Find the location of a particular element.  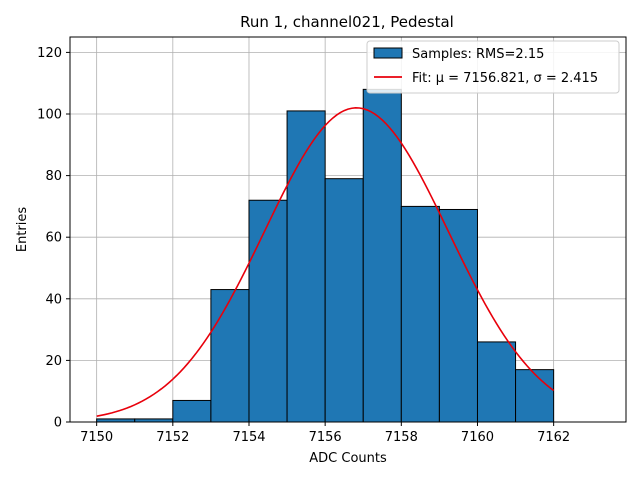

chart-title: Run 1, channel021, Pedestal is located at coordinates (347, 22).